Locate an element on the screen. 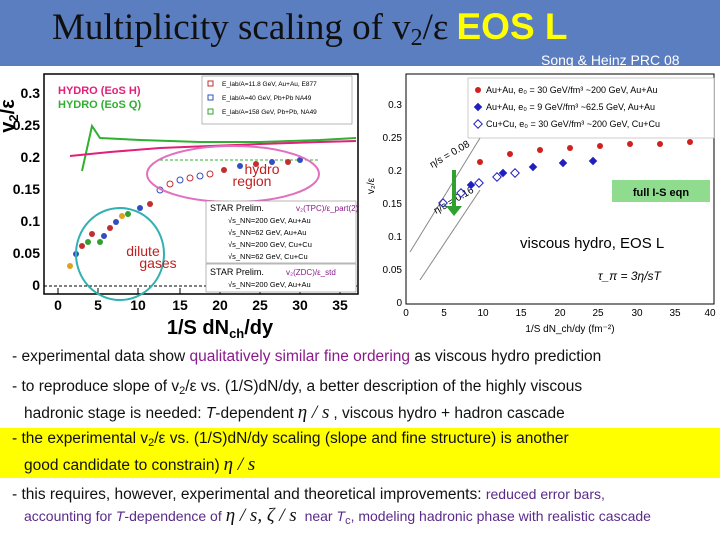  hydro-eos-q-label: HYDRO (EoS Q) is located at coordinates (99, 105).